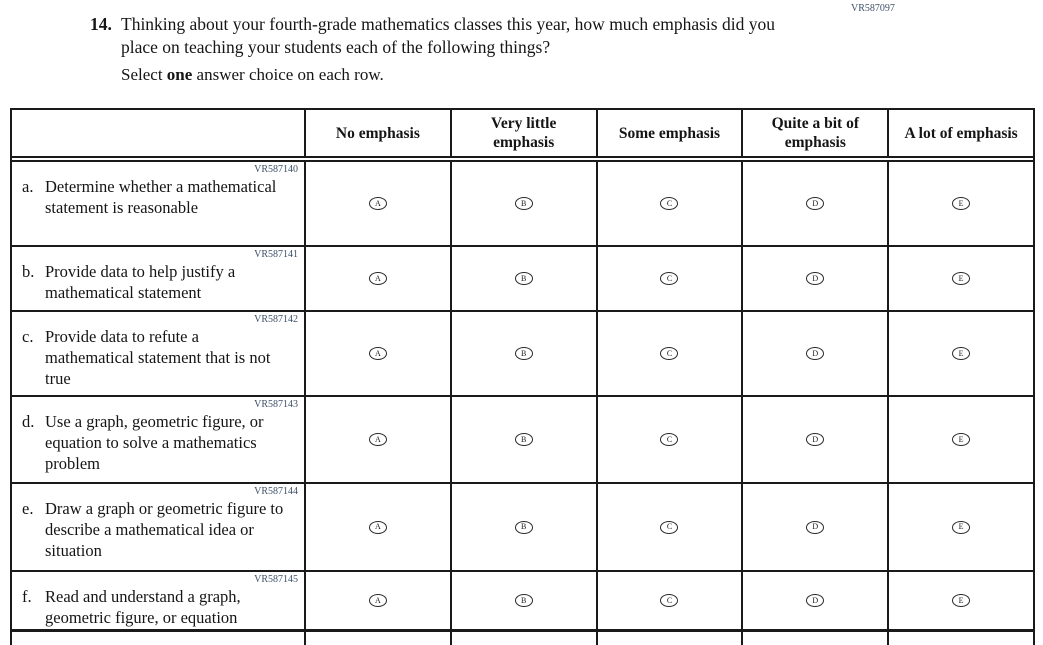 The width and height of the screenshot is (1043, 645). I want to click on column-header-label: No emphasis, so click(377, 133).